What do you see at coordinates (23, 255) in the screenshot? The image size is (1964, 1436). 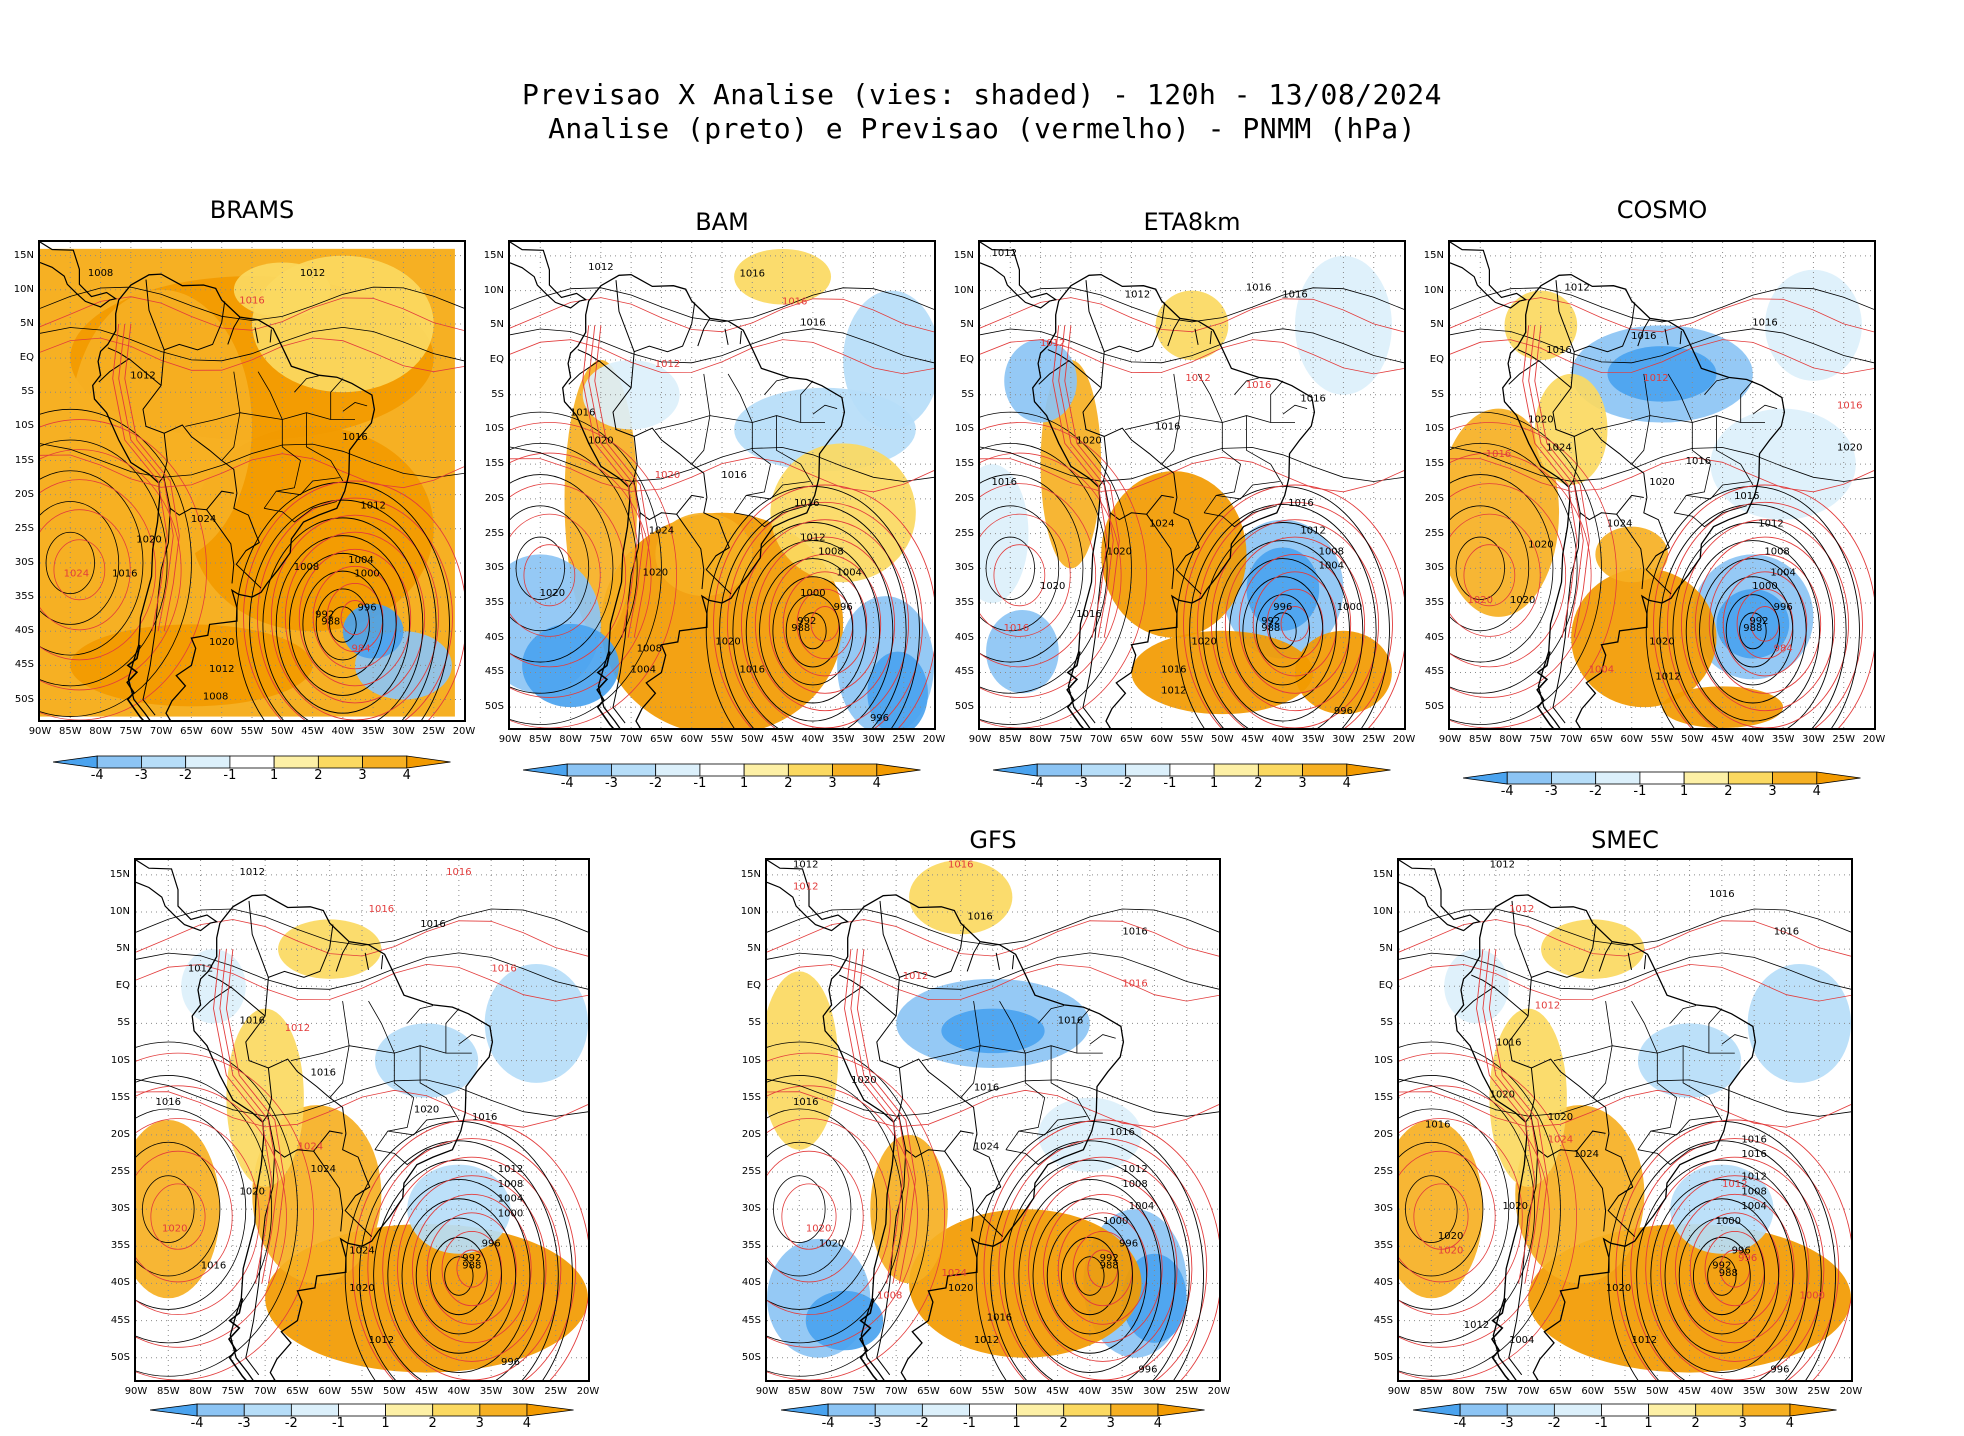 I see `lat-tick-label: 15N` at bounding box center [23, 255].